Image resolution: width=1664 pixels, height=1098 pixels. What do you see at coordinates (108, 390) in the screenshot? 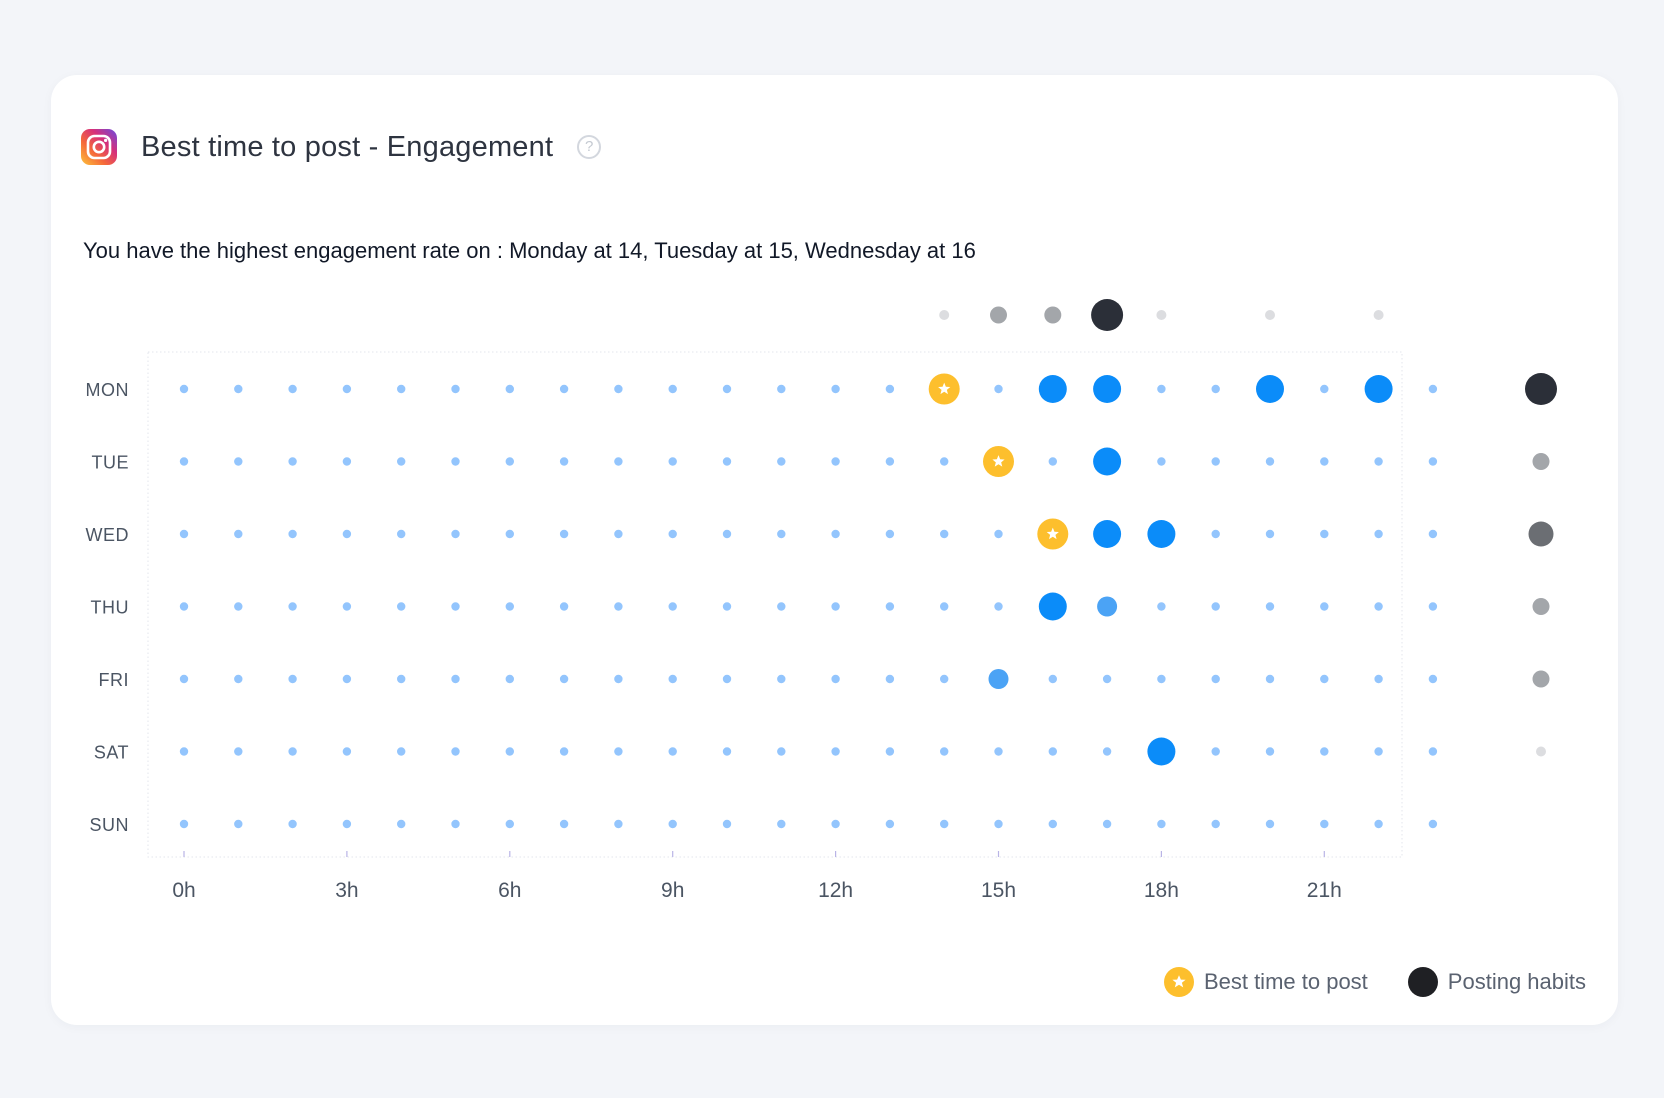
I see `day-label-mon: MON` at bounding box center [108, 390].